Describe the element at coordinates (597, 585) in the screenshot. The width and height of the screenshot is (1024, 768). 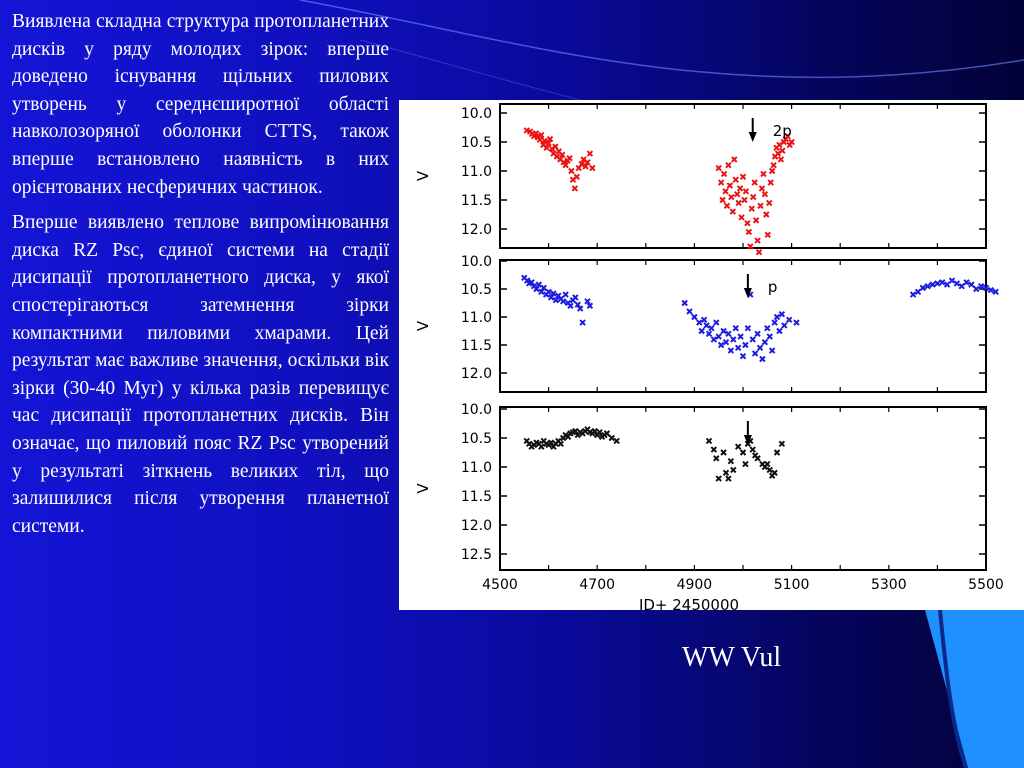
I see `xtick-label: 4700` at that location.